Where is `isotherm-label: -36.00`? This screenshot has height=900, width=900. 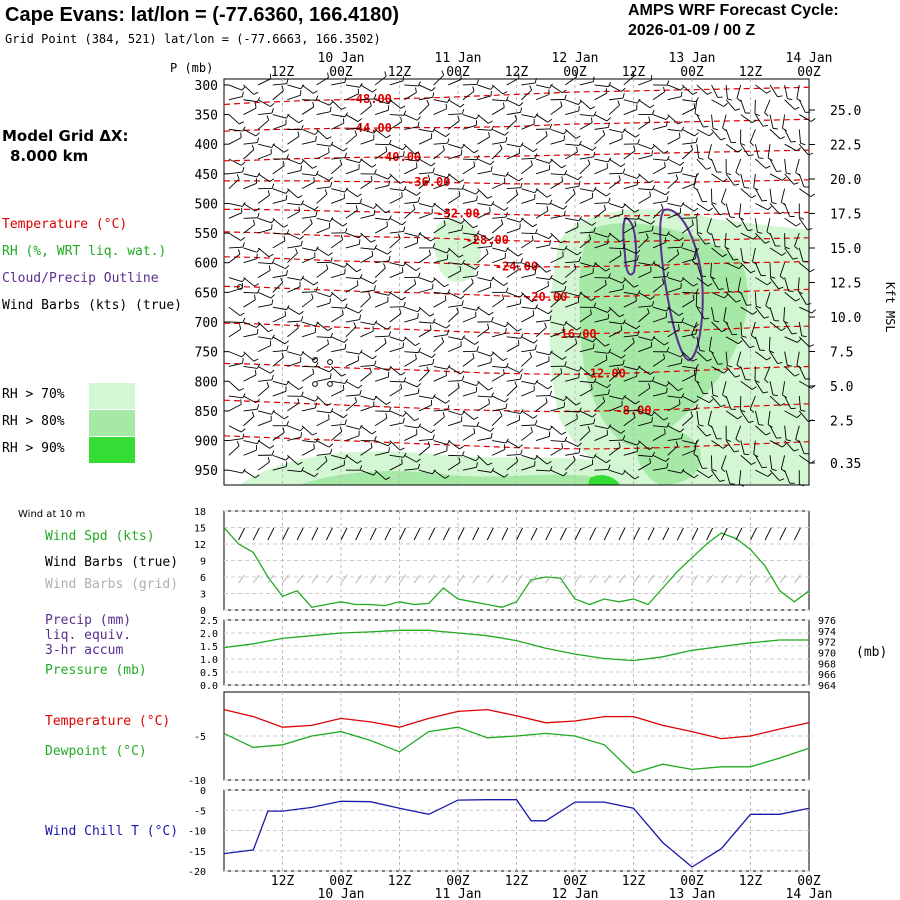
isotherm-label: -36.00 is located at coordinates (428, 182).